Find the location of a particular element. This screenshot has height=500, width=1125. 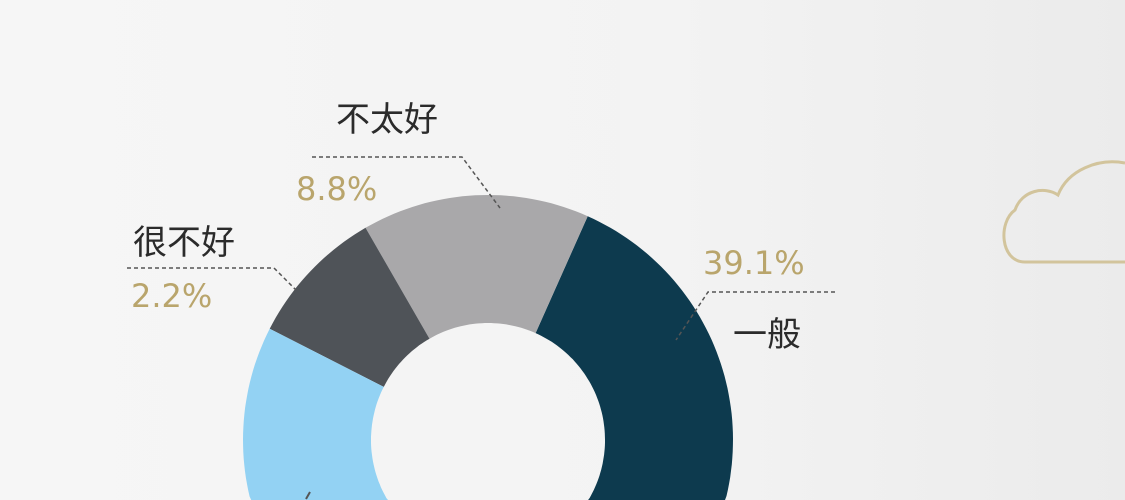

slice-butaihao is located at coordinates (476, 267).